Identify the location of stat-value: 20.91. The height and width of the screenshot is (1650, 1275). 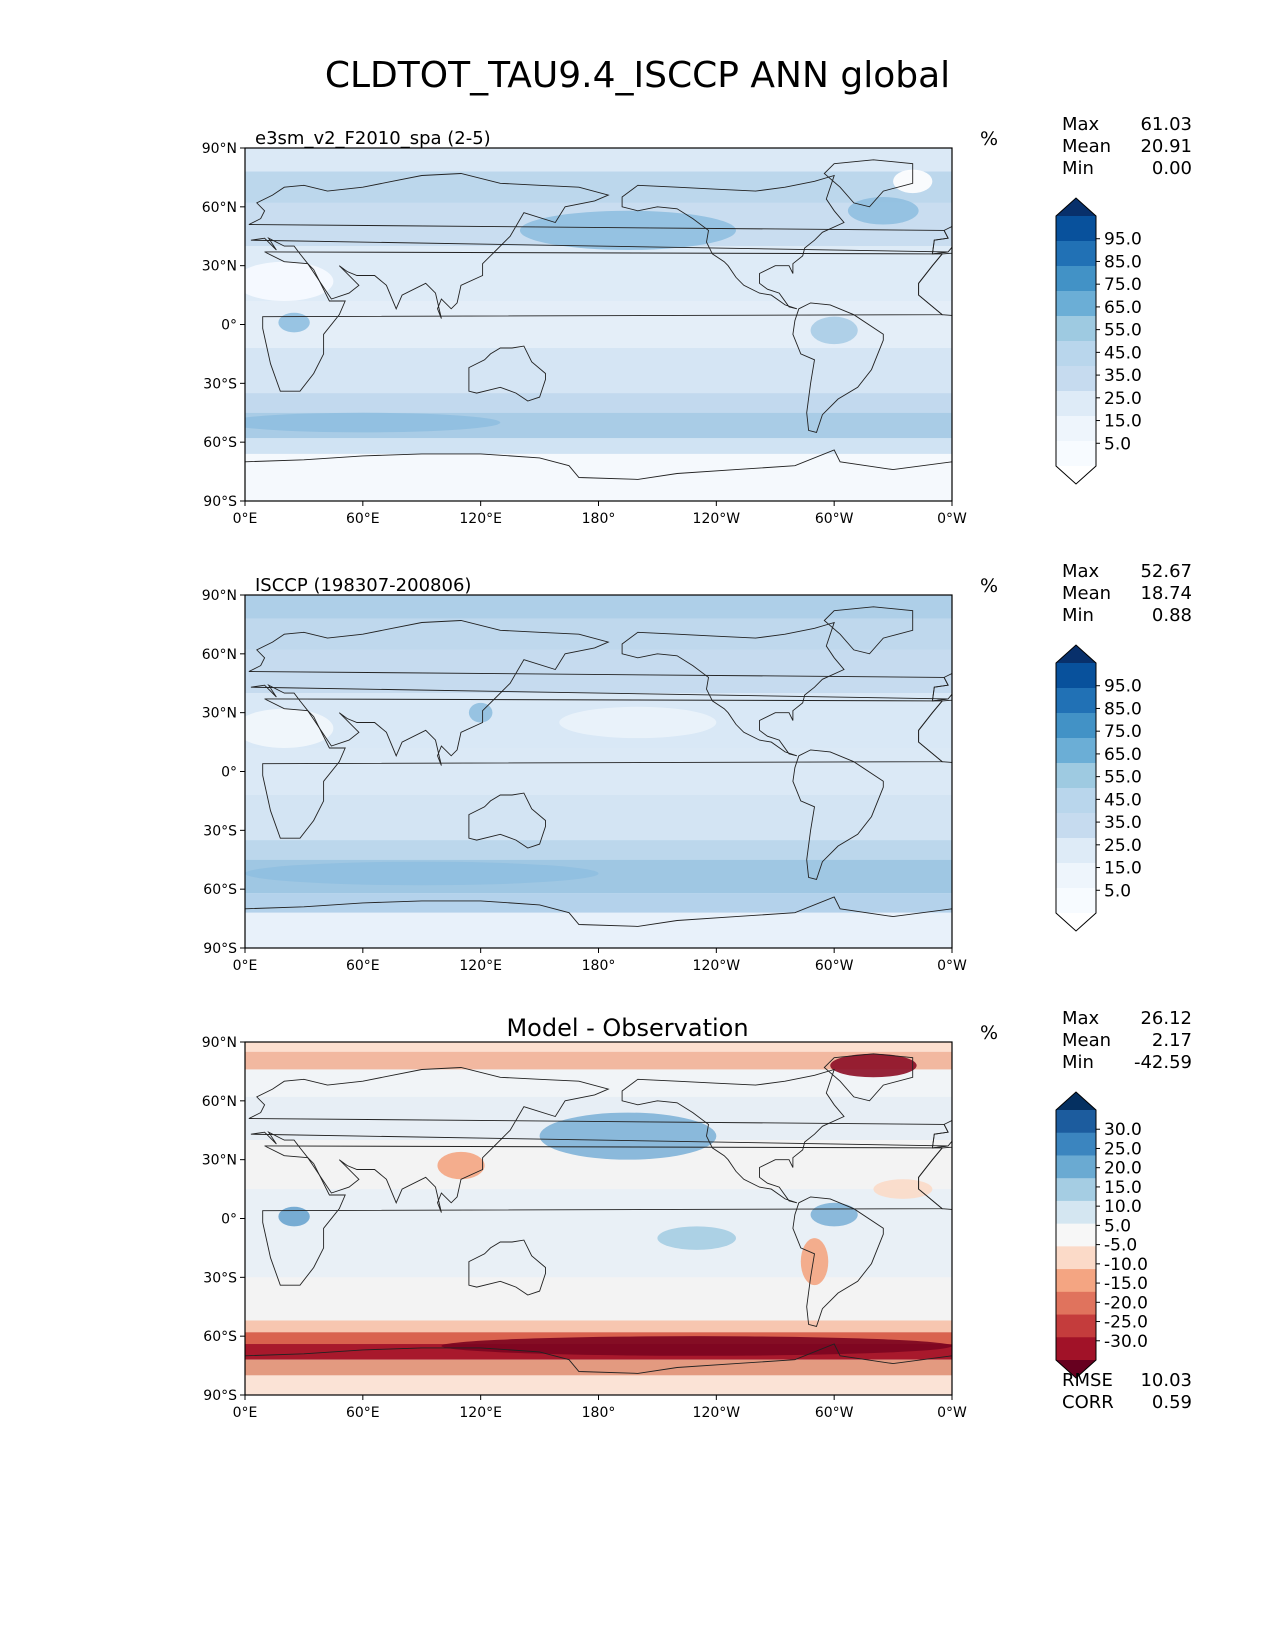
(1166, 146).